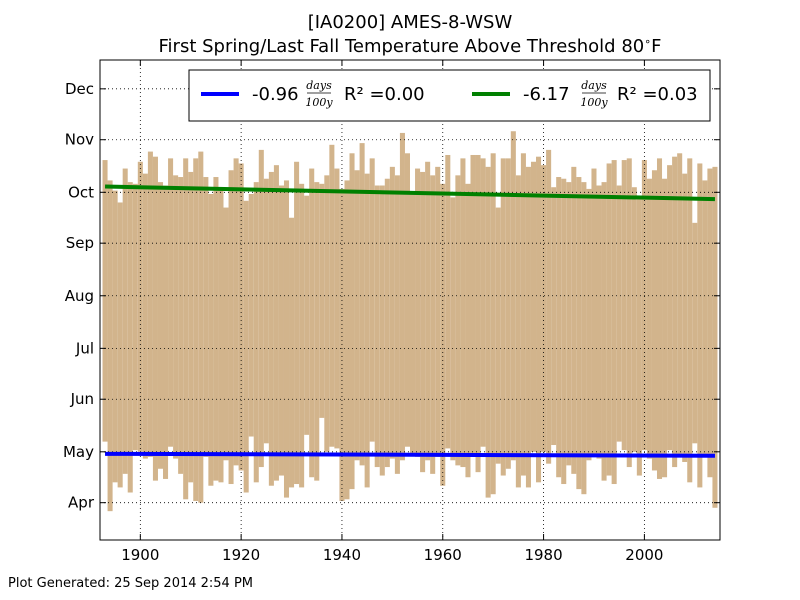 Image resolution: width=800 pixels, height=600 pixels. I want to click on y-tick-label: Jun, so click(82, 399).